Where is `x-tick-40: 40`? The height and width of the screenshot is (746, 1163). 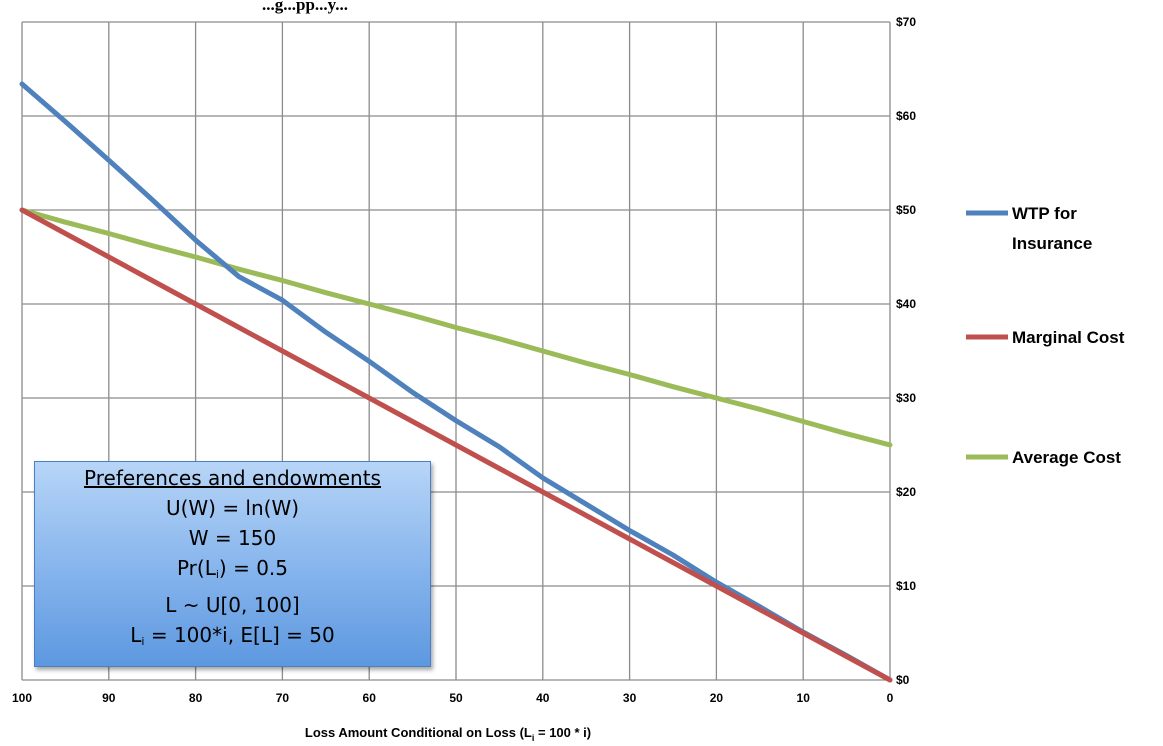
x-tick-40: 40 is located at coordinates (543, 698).